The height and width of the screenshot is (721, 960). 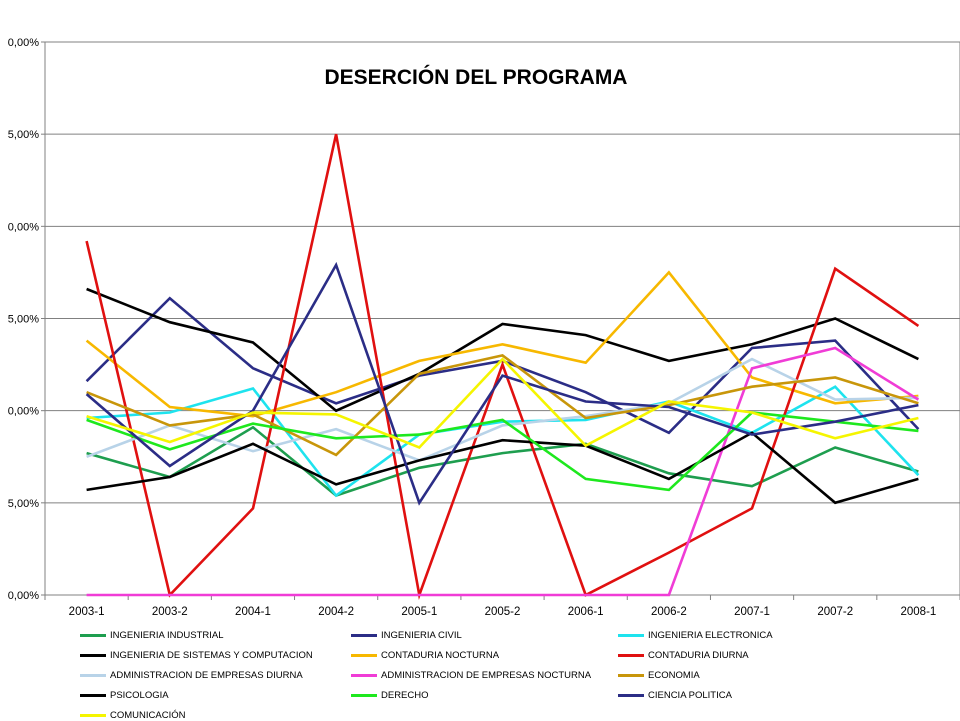 I want to click on legend-item: INGENIERIA CIVIL, so click(x=406, y=635).